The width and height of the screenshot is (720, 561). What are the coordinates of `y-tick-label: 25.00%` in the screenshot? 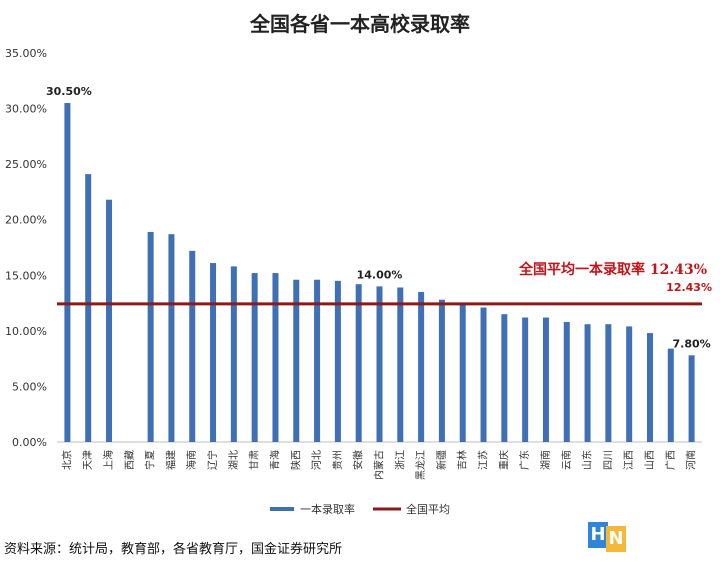 It's located at (26, 164).